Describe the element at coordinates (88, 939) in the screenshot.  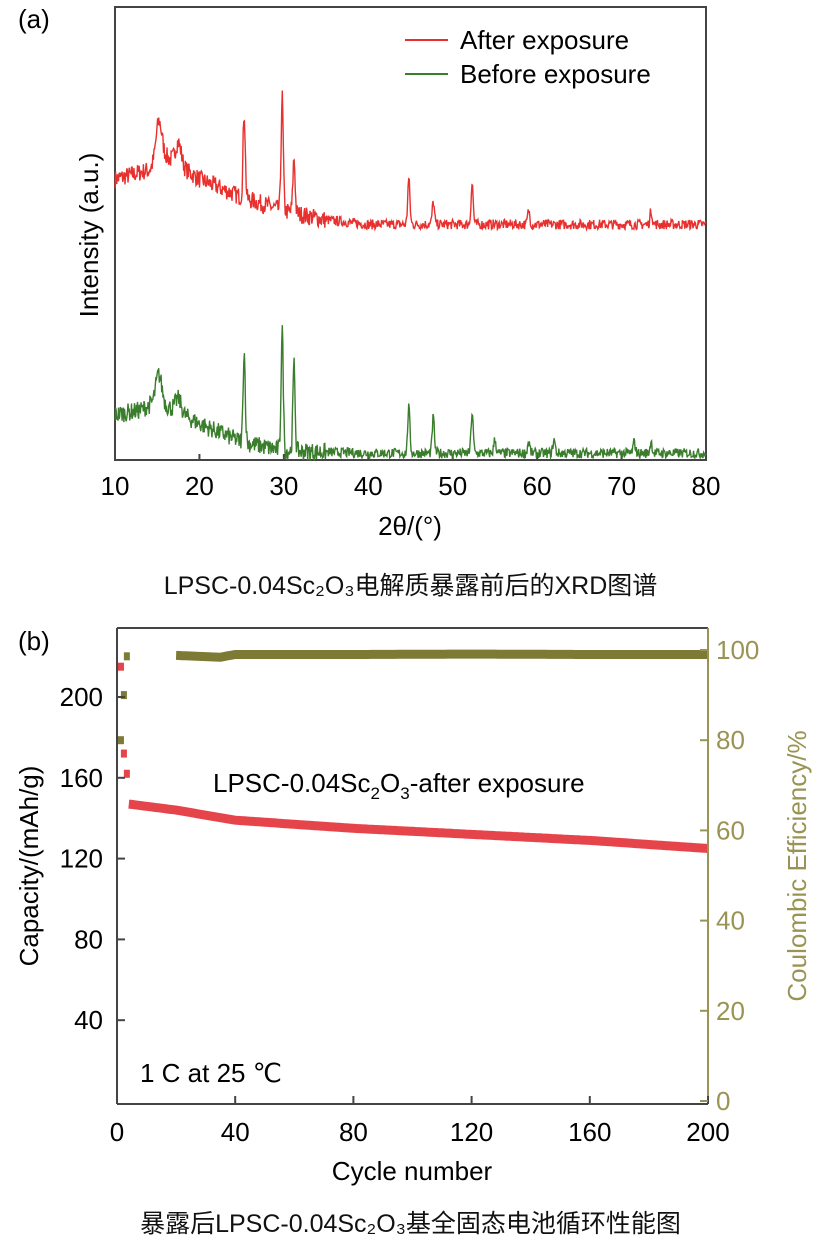
I see `y-tick-label-b: 80` at that location.